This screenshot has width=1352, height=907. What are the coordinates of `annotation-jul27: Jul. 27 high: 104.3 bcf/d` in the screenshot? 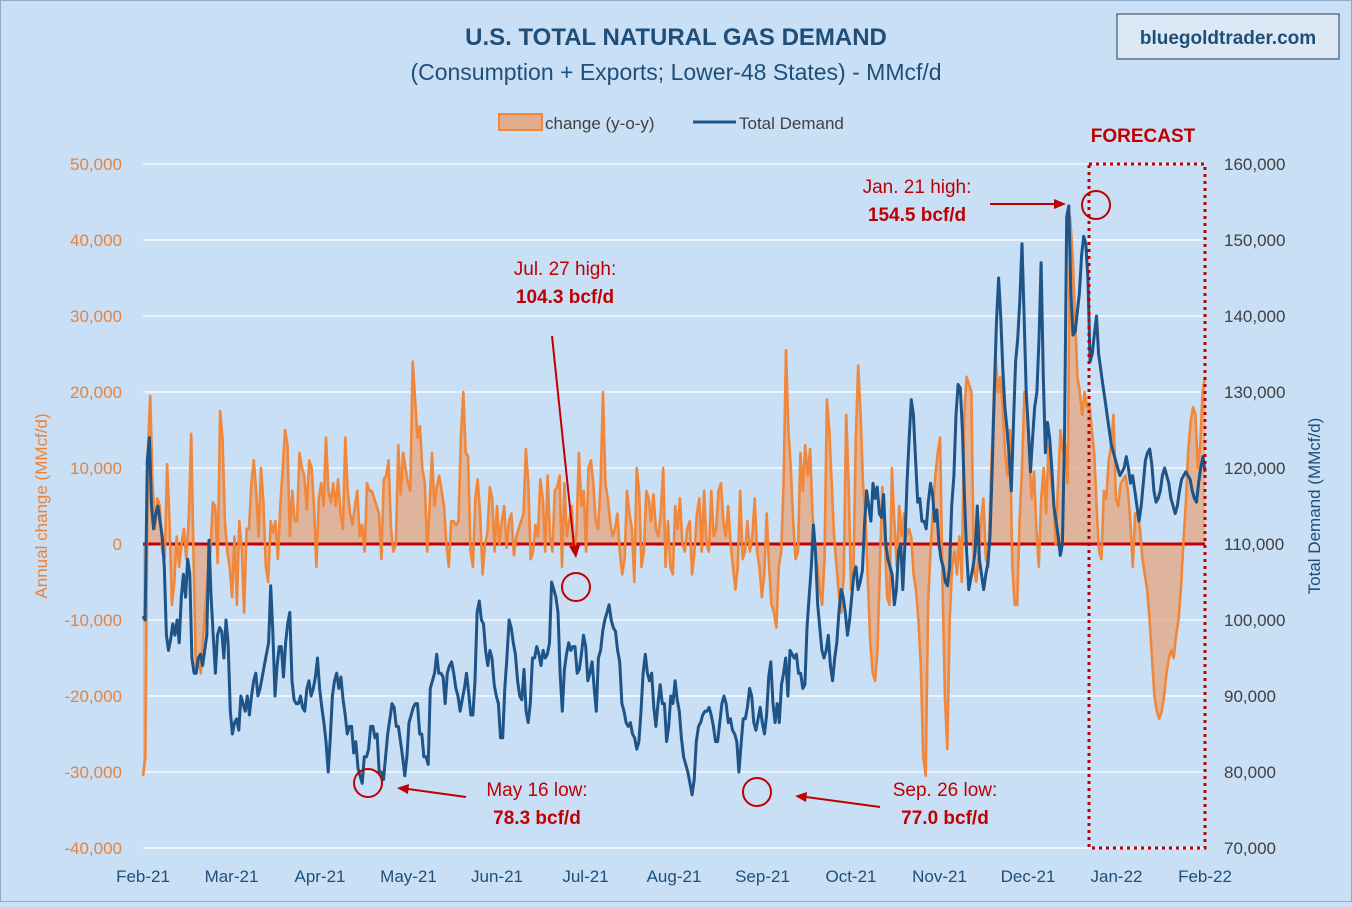 It's located at (565, 430).